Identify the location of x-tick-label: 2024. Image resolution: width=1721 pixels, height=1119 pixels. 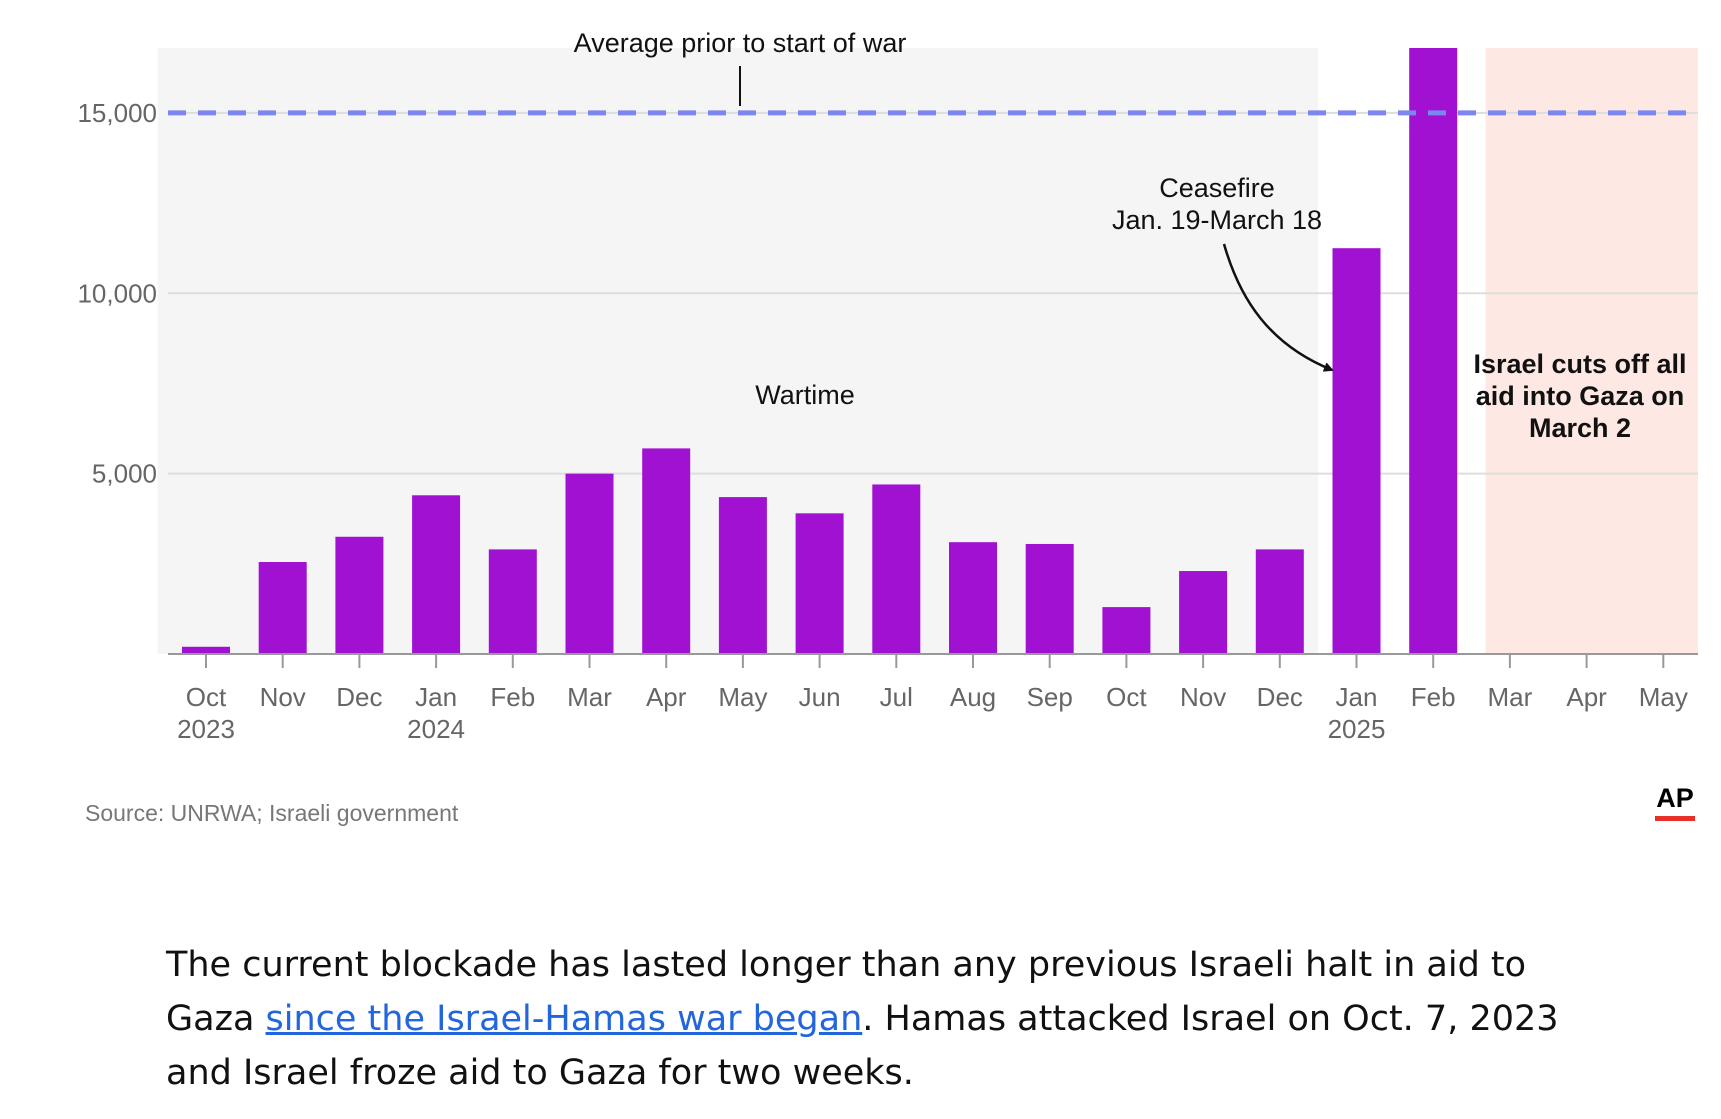
(436, 729).